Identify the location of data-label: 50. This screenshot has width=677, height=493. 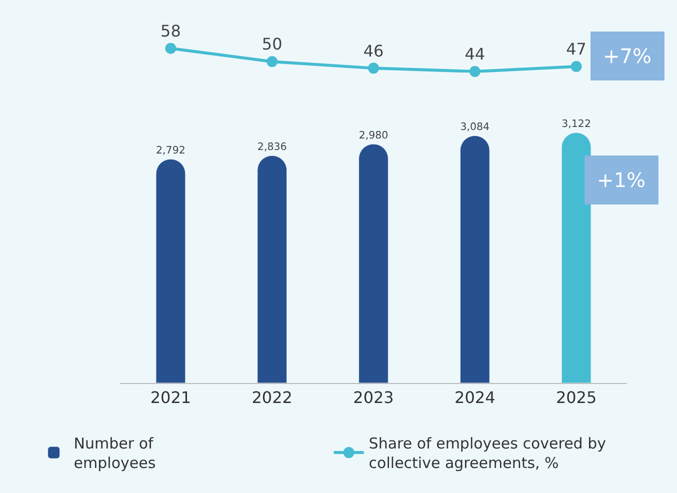
(272, 44).